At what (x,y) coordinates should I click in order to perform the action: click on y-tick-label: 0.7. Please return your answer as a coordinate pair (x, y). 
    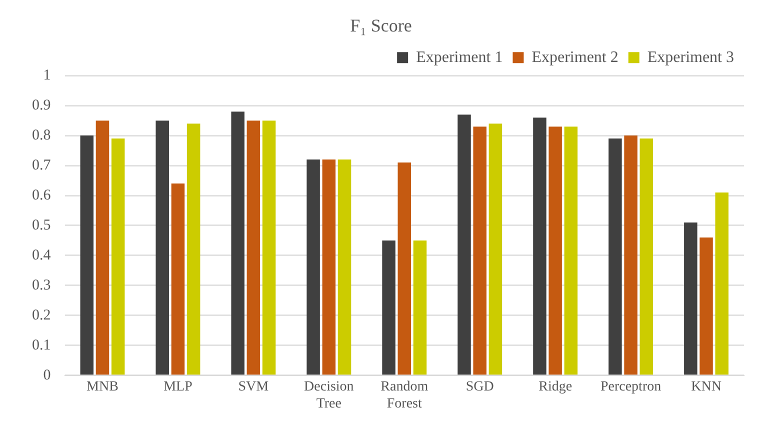
    Looking at the image, I should click on (42, 165).